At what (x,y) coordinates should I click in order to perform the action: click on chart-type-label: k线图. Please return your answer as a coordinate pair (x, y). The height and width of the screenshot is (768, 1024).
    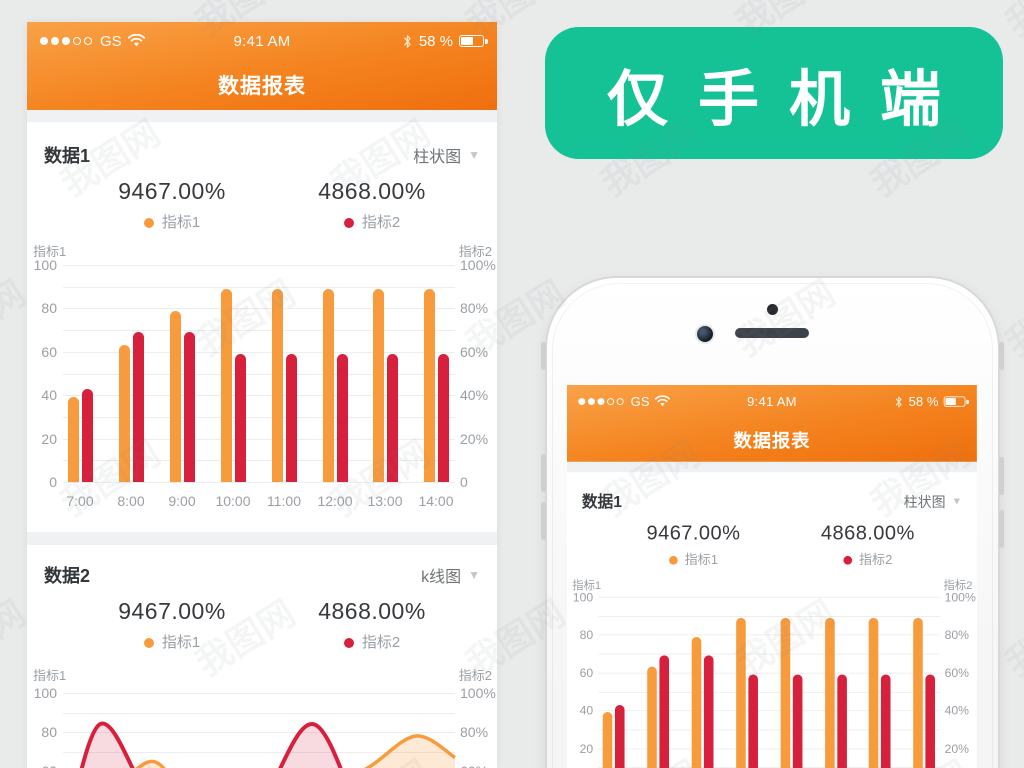
    Looking at the image, I should click on (441, 577).